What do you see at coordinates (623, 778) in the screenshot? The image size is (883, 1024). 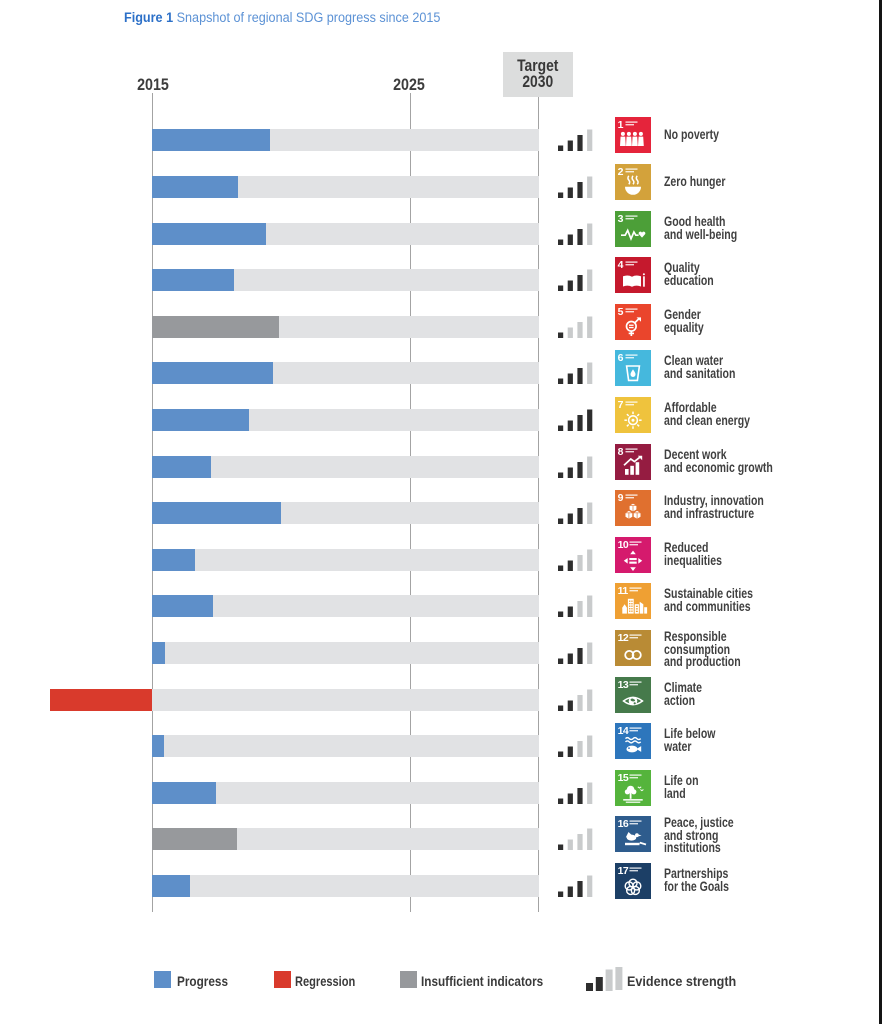 I see `svg-text: 15` at bounding box center [623, 778].